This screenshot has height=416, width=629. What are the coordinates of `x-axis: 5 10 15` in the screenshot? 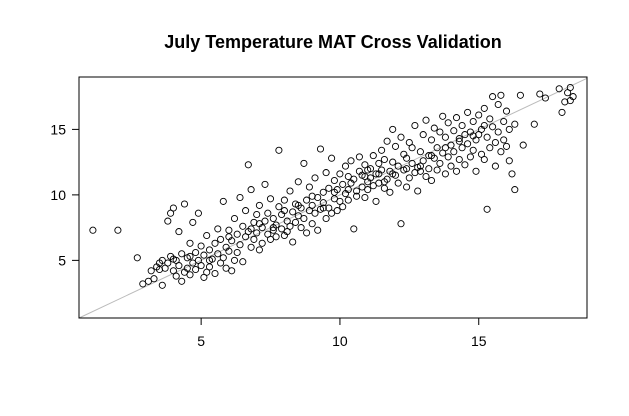 It's located at (342, 333).